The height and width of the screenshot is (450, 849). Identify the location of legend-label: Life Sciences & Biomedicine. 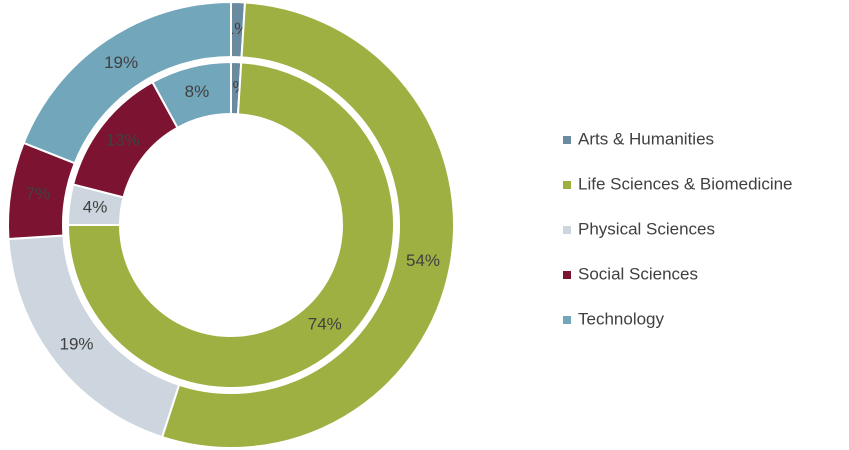
(685, 183).